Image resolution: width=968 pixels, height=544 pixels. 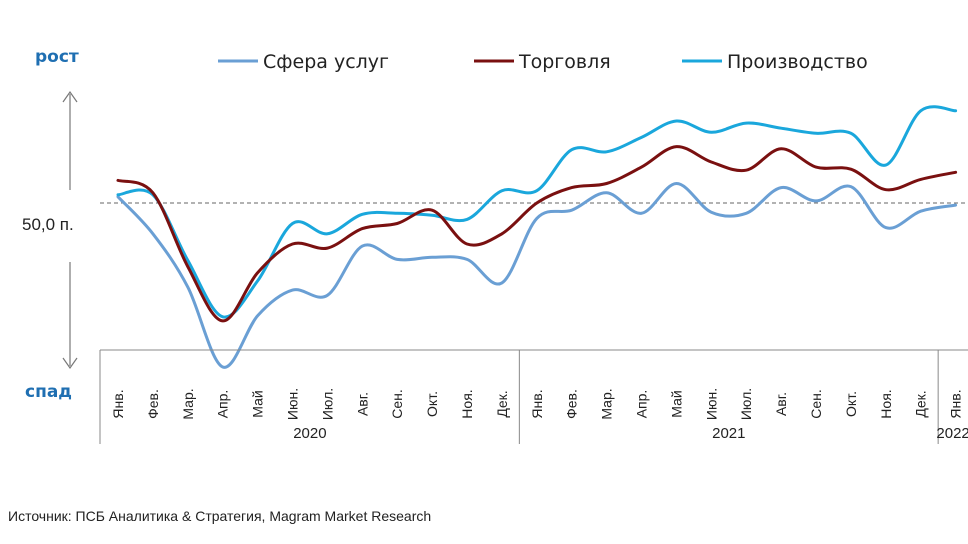 I want to click on decline-label: спад, so click(x=48, y=392).